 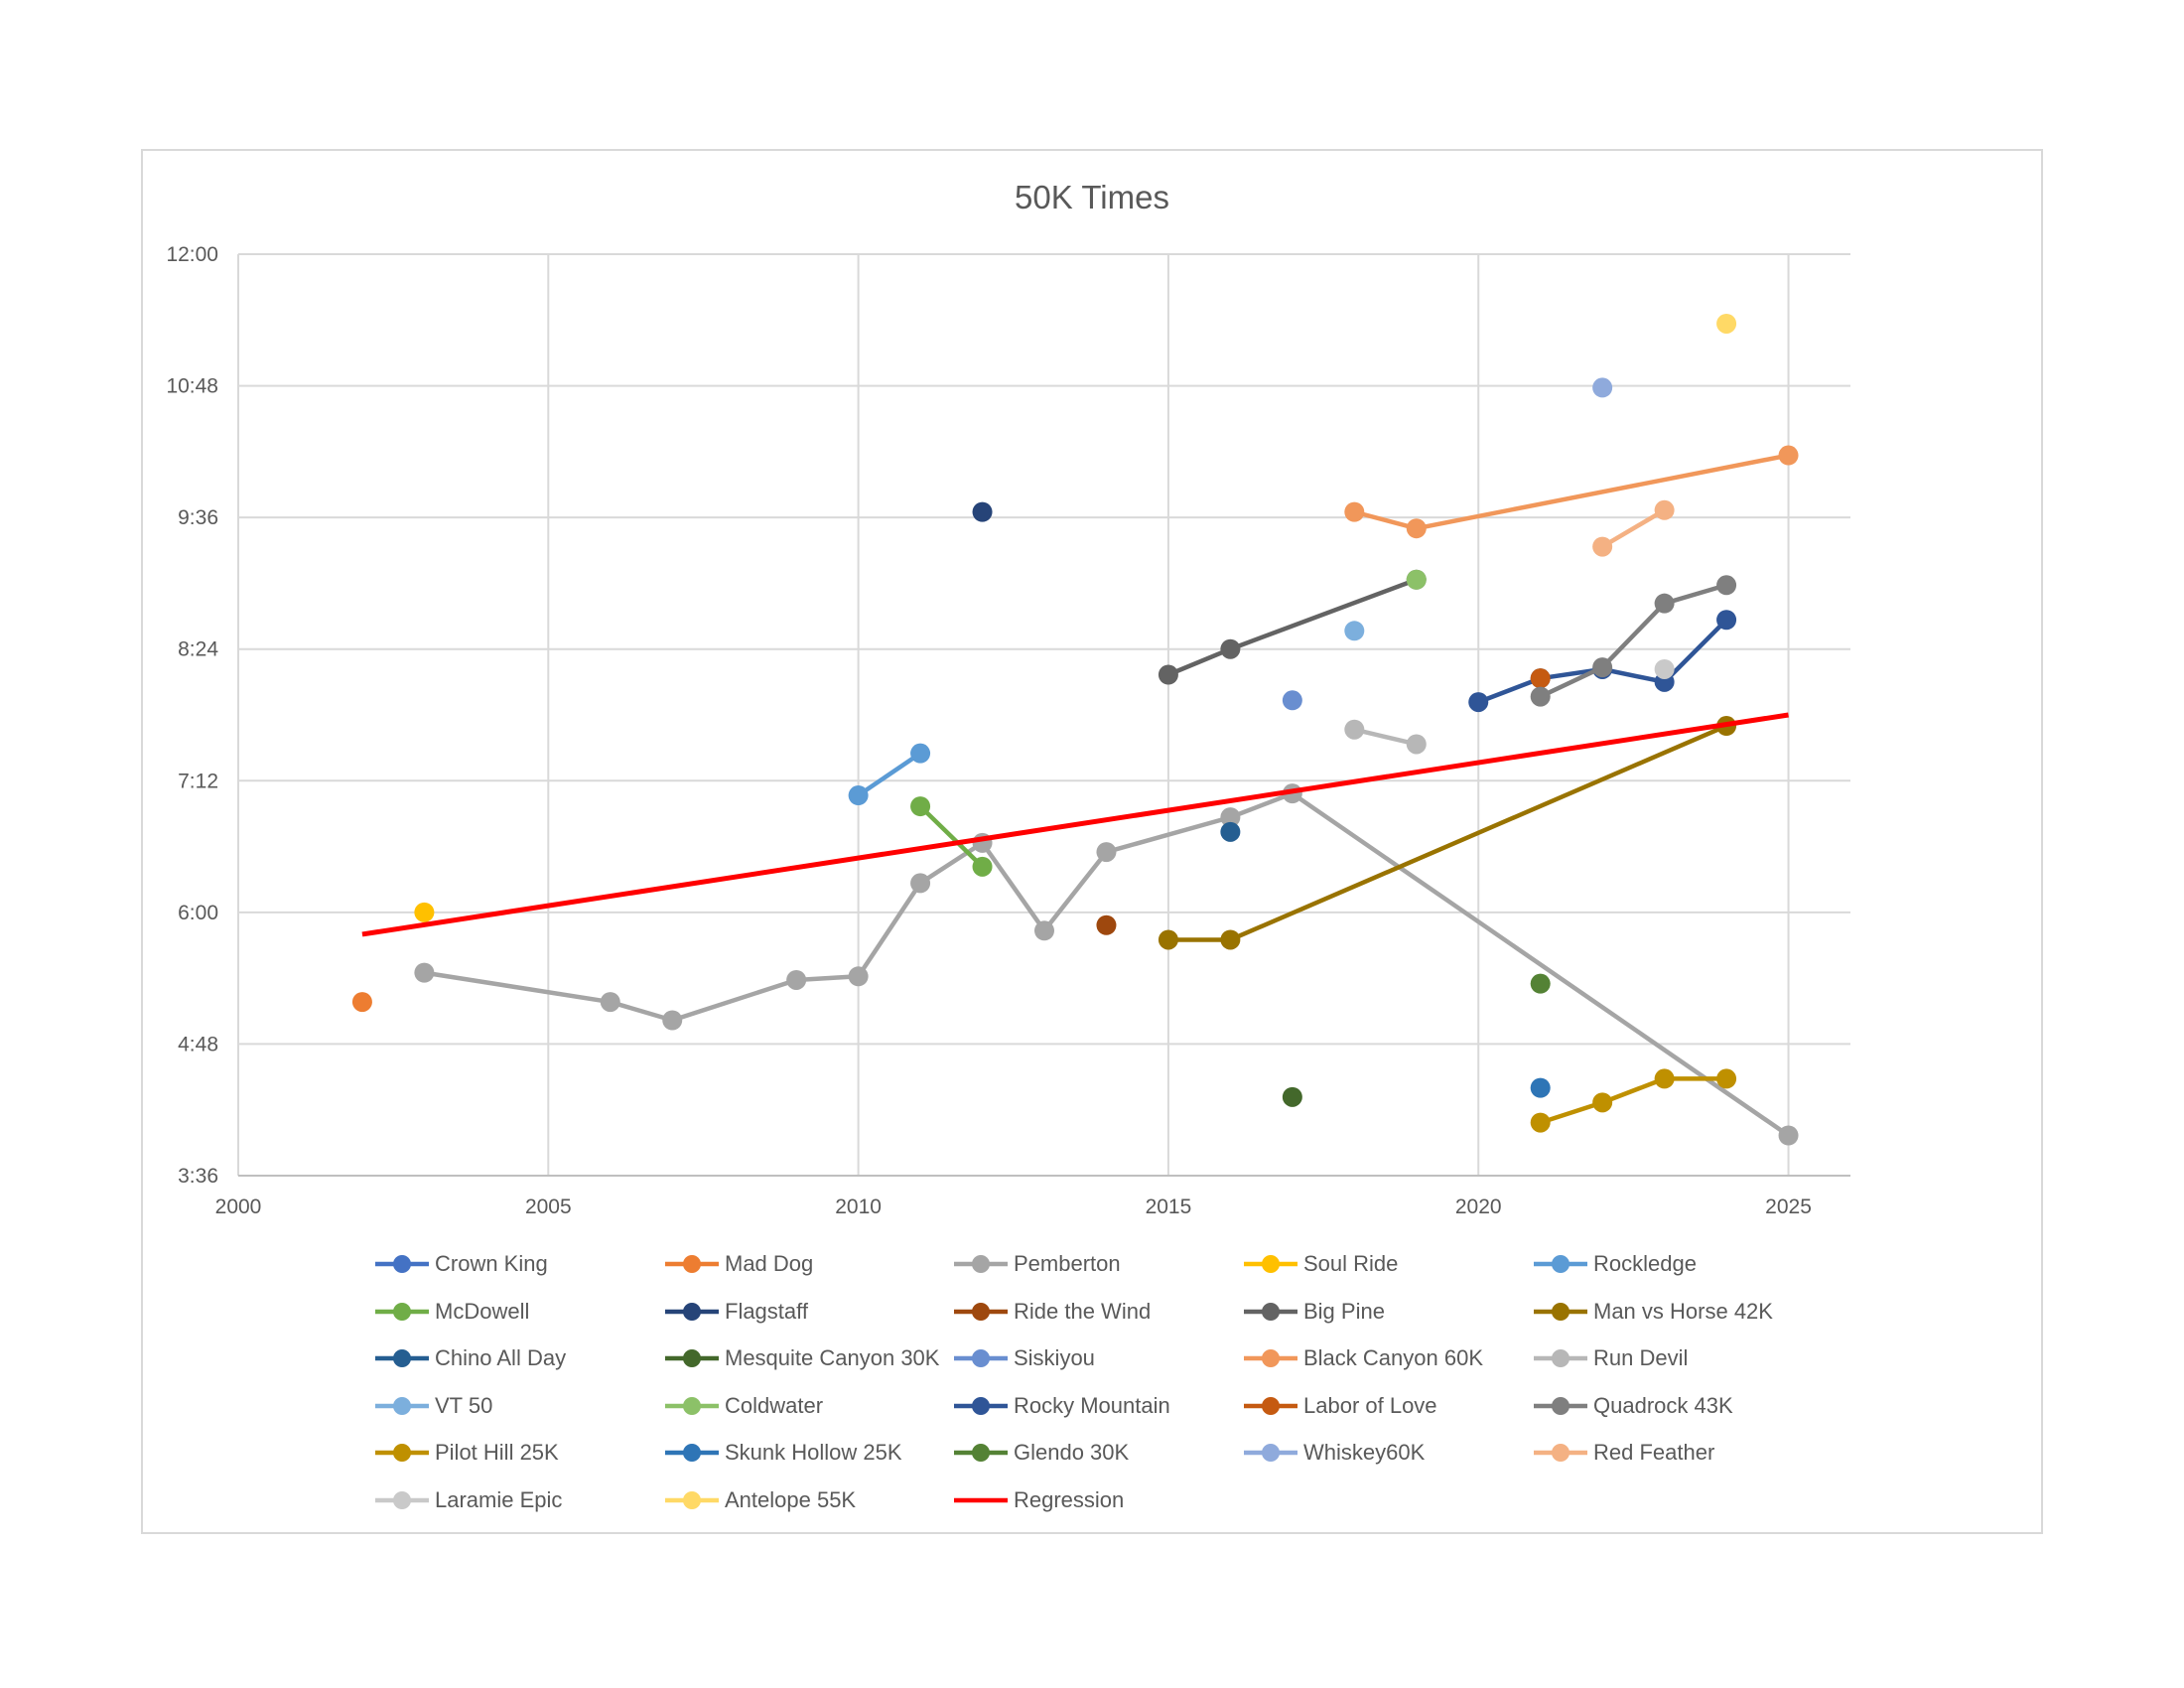 What do you see at coordinates (1230, 831) in the screenshot?
I see `data-point-chino-all-day` at bounding box center [1230, 831].